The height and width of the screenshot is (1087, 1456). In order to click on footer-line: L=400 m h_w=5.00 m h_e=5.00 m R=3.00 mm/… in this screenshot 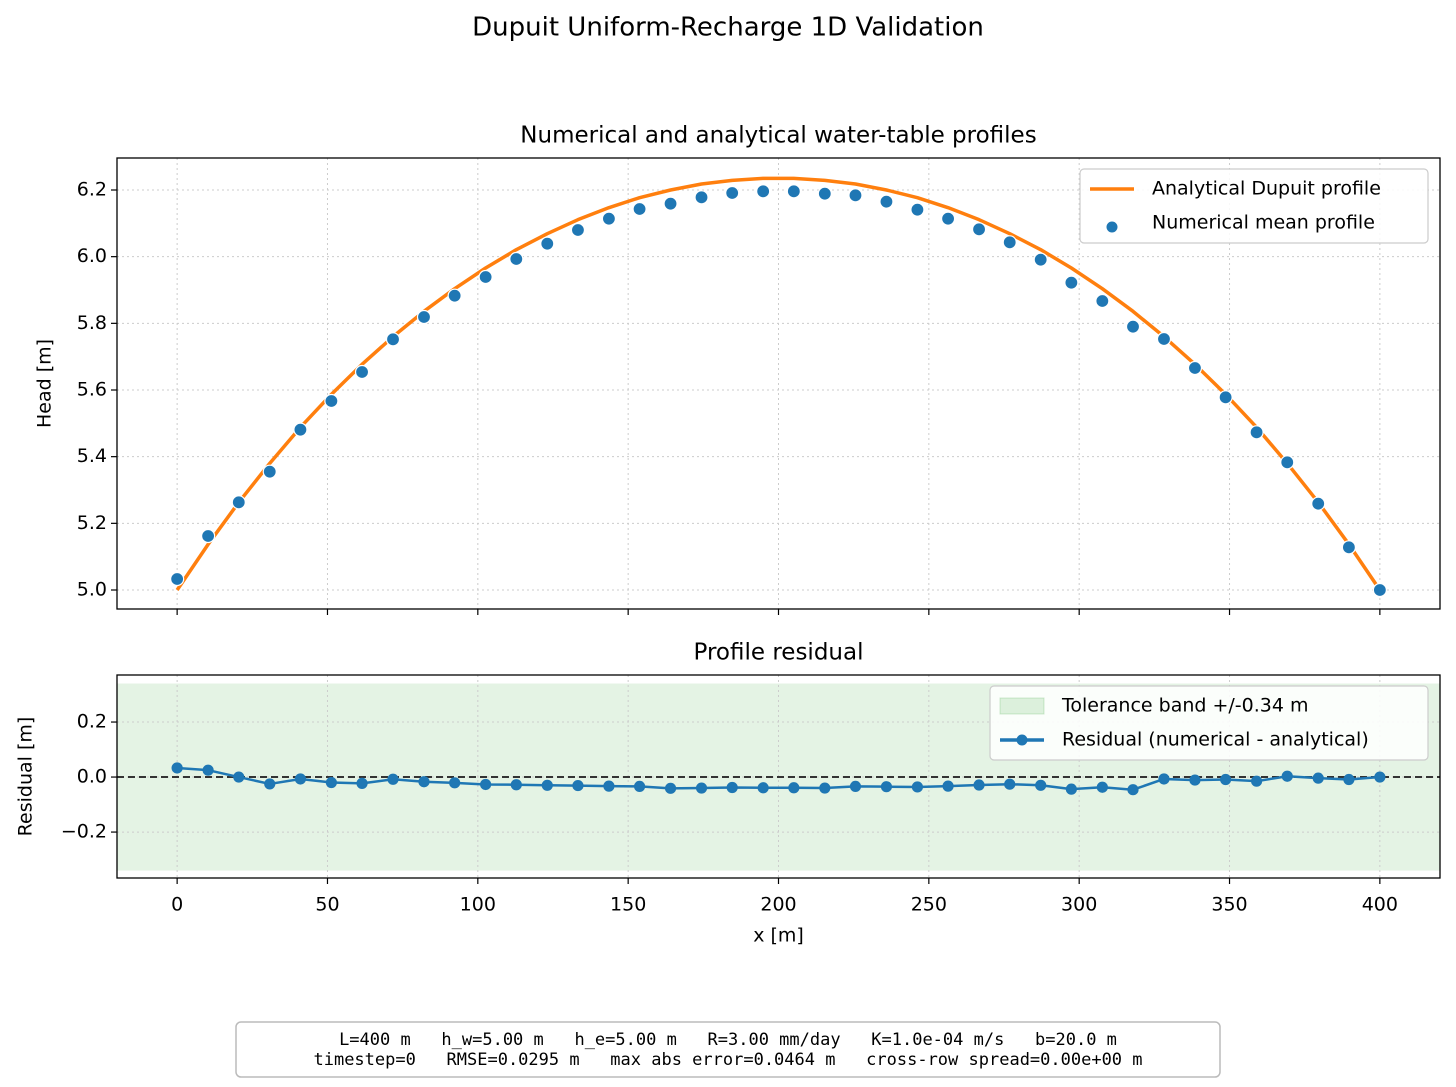, I will do `click(728, 1040)`.